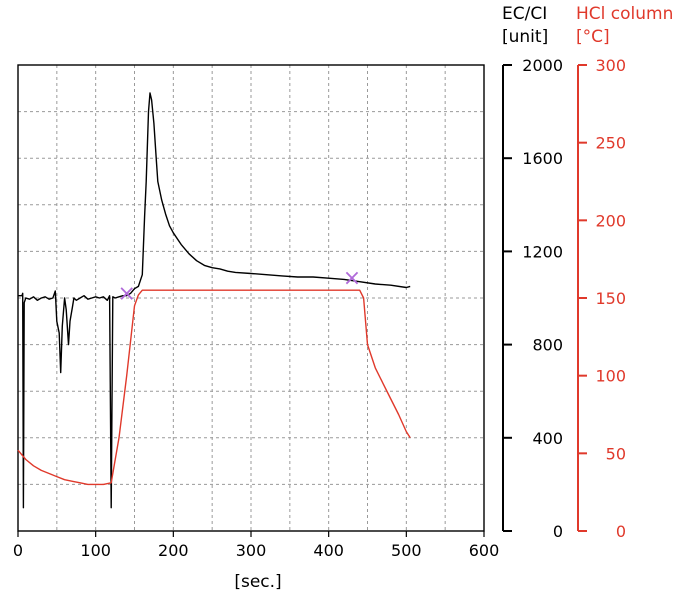 Image resolution: width=677 pixels, height=597 pixels. What do you see at coordinates (616, 453) in the screenshot?
I see `y-right-tick-label: 50` at bounding box center [616, 453].